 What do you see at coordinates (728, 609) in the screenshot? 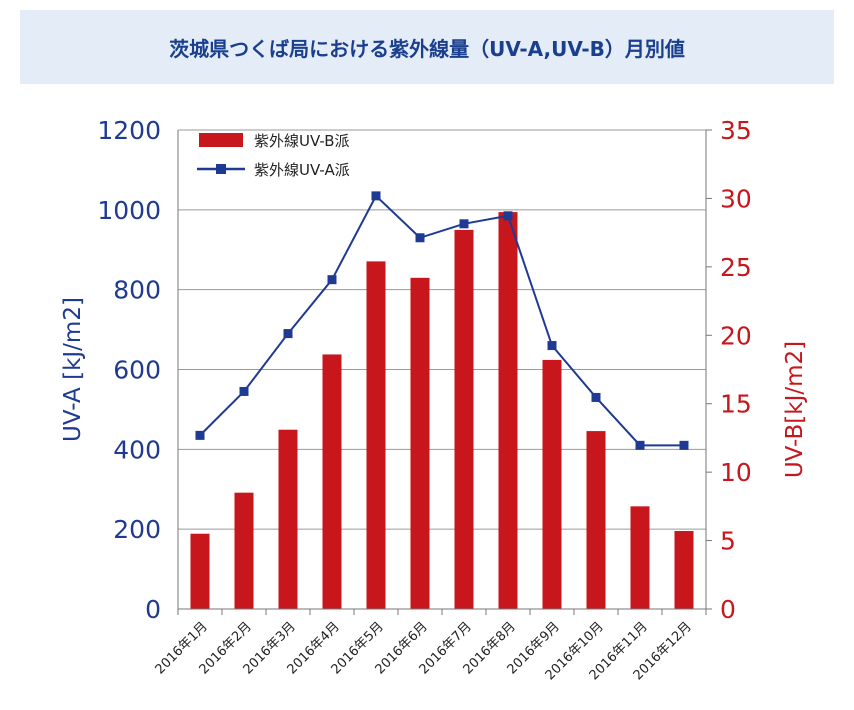
I see `y-right-tick-label: 0` at bounding box center [728, 609].